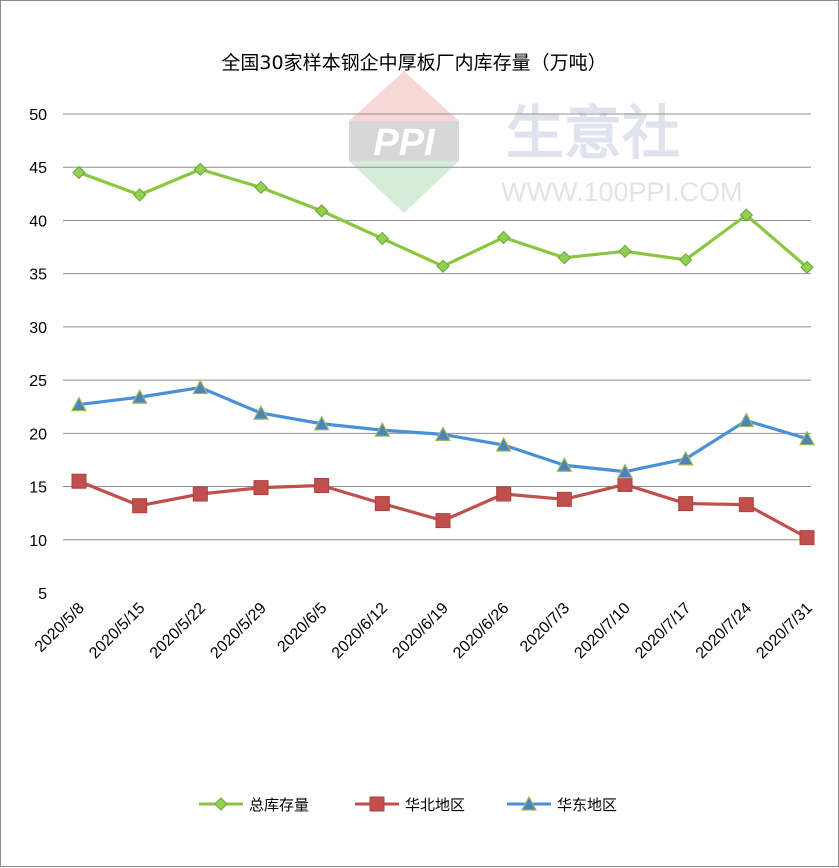 The width and height of the screenshot is (839, 868). What do you see at coordinates (302, 628) in the screenshot?
I see `x-tick-label: 2020/6/5` at bounding box center [302, 628].